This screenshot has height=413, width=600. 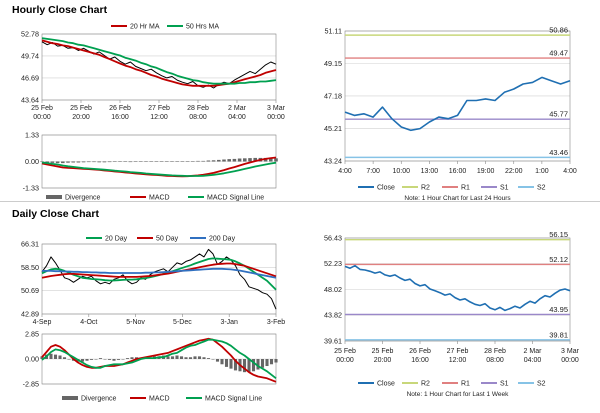 I want to click on daily_price-legend-0-label: 20 Day, so click(x=116, y=239).